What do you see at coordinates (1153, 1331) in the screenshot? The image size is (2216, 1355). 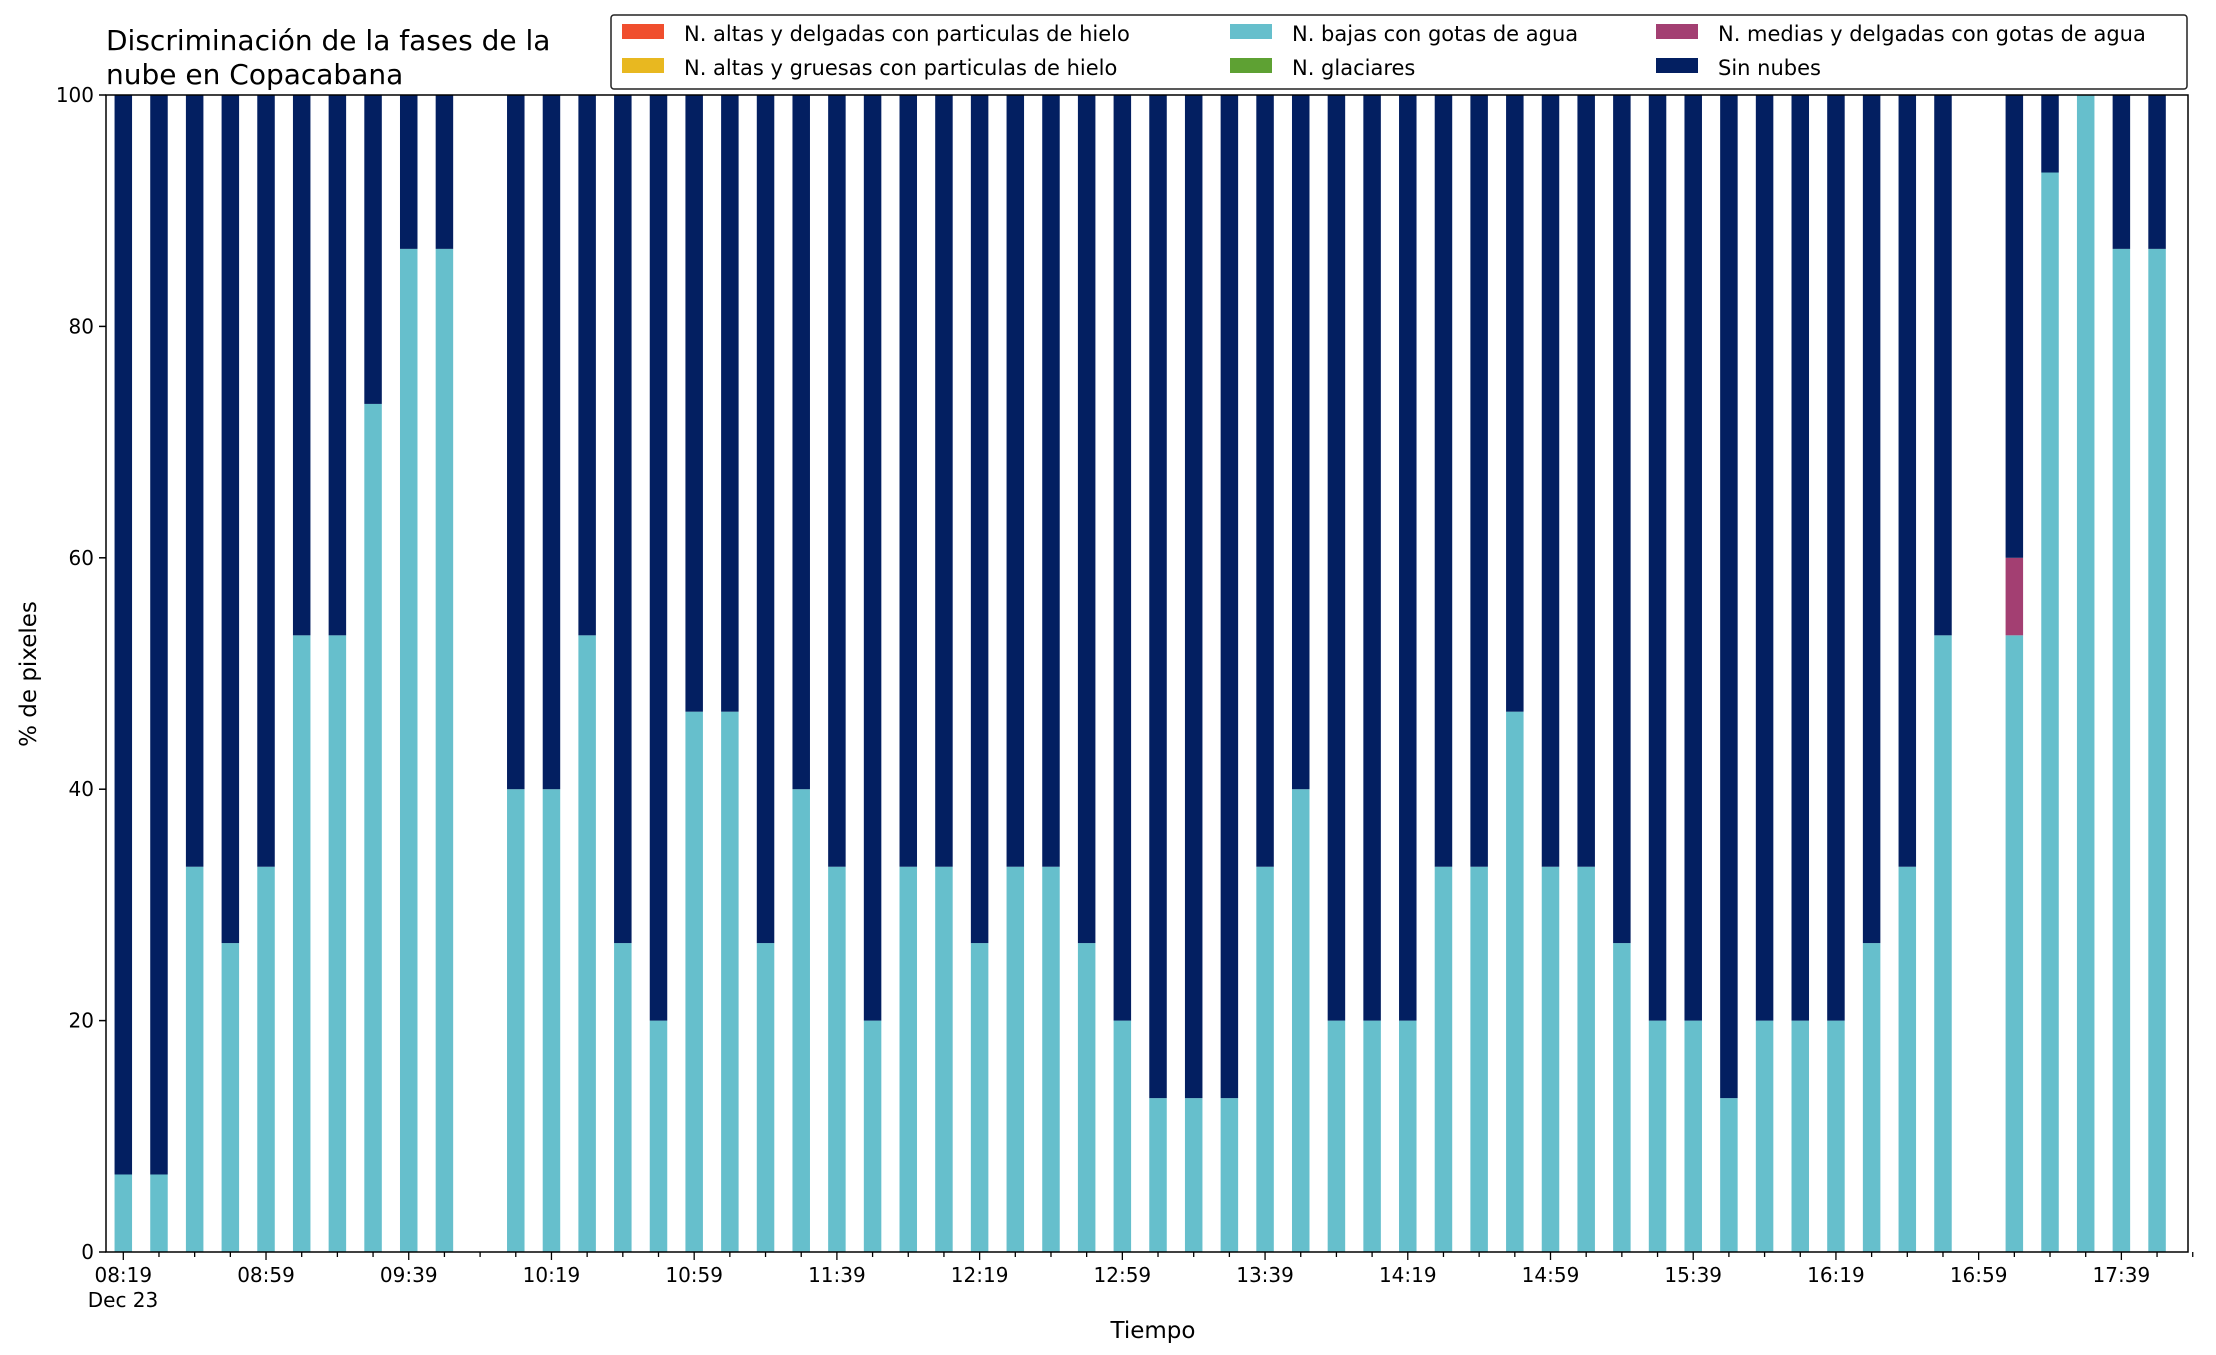 I see `x-axis-label: Tiempo` at bounding box center [1153, 1331].